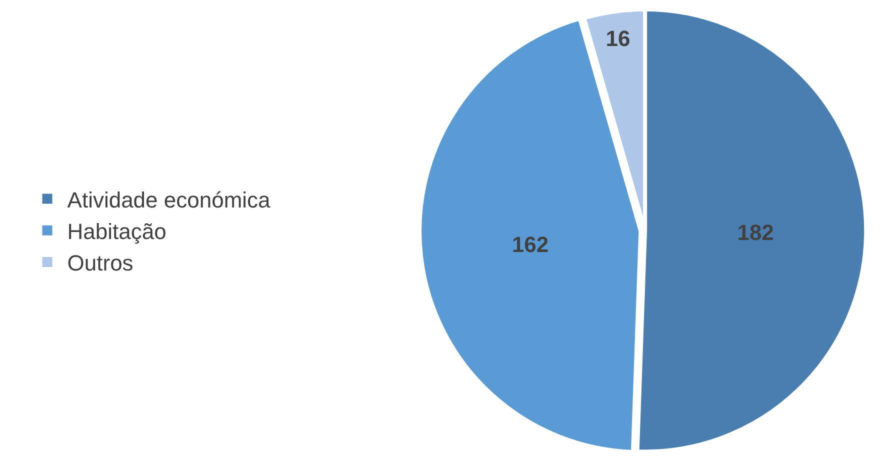 This screenshot has height=456, width=879. Describe the element at coordinates (116, 231) in the screenshot. I see `legend-label: Habitação` at that location.